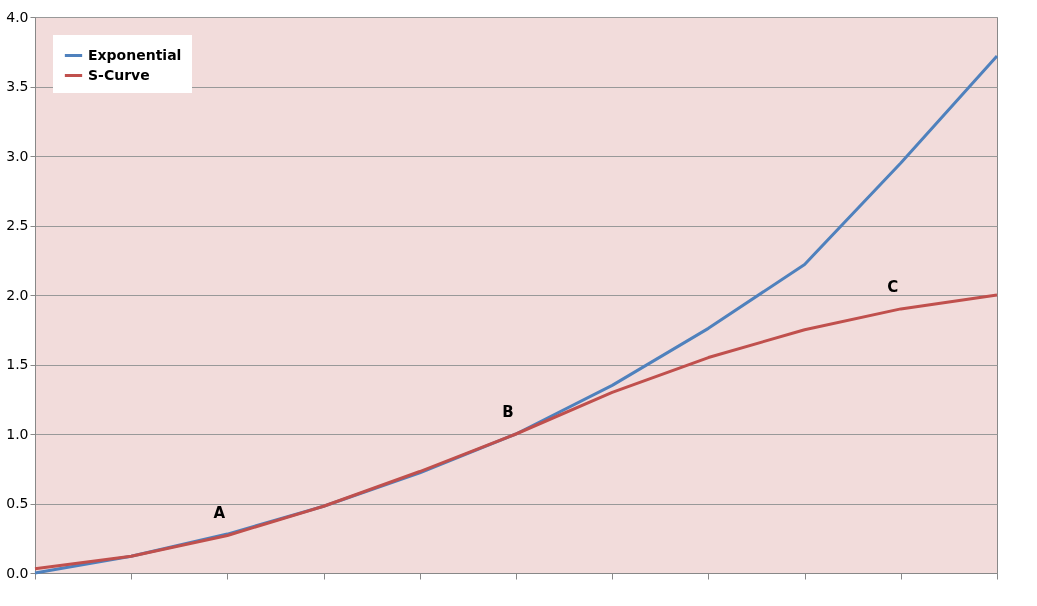  What do you see at coordinates (893, 286) in the screenshot?
I see `annotation: C` at bounding box center [893, 286].